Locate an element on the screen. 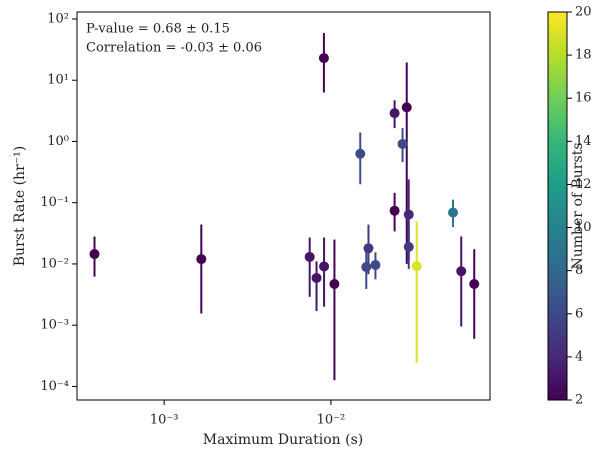  x-axis-label: Maximum Duration (s) is located at coordinates (283, 440).